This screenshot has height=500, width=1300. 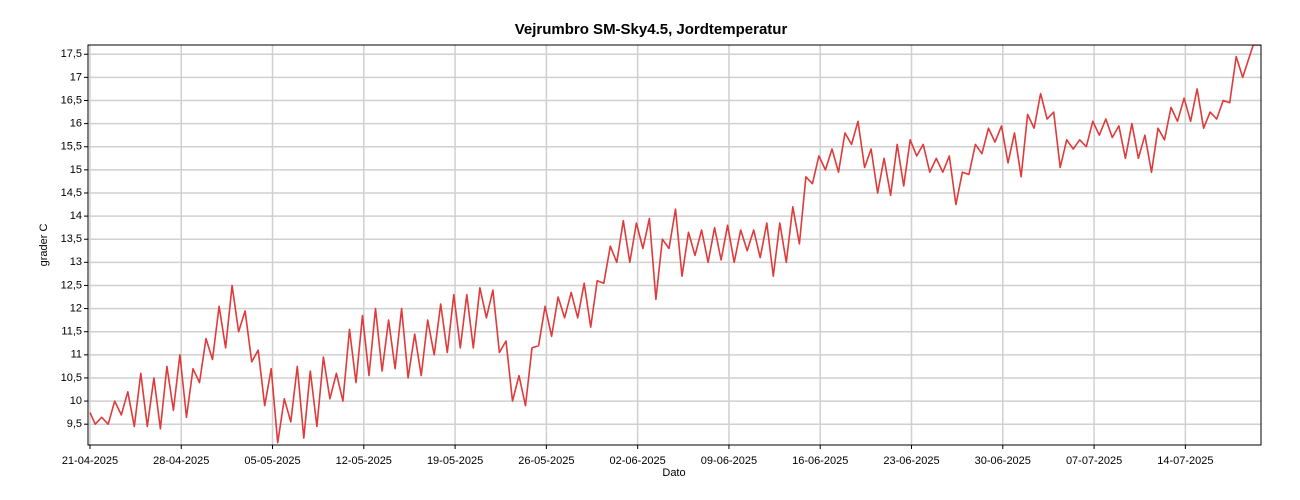 What do you see at coordinates (1094, 461) in the screenshot?
I see `x-tick-label: 07-07-2025` at bounding box center [1094, 461].